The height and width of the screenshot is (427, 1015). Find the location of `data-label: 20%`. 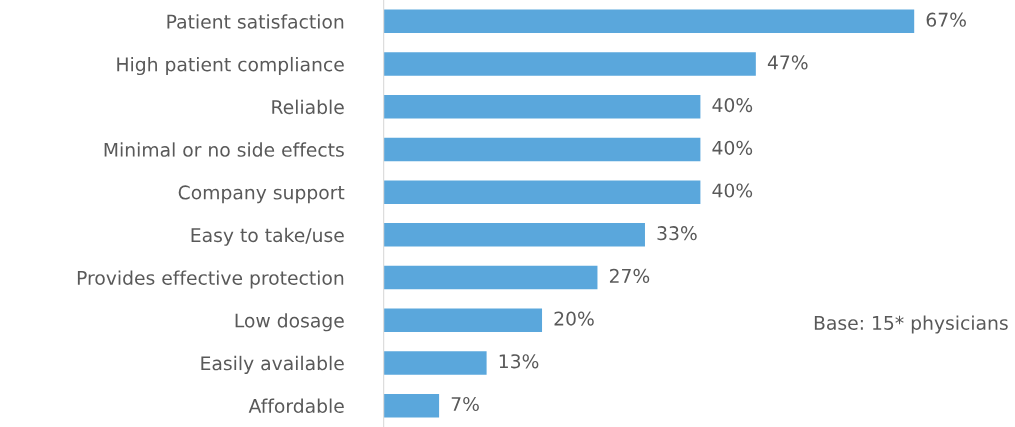

data-label: 20% is located at coordinates (574, 318).